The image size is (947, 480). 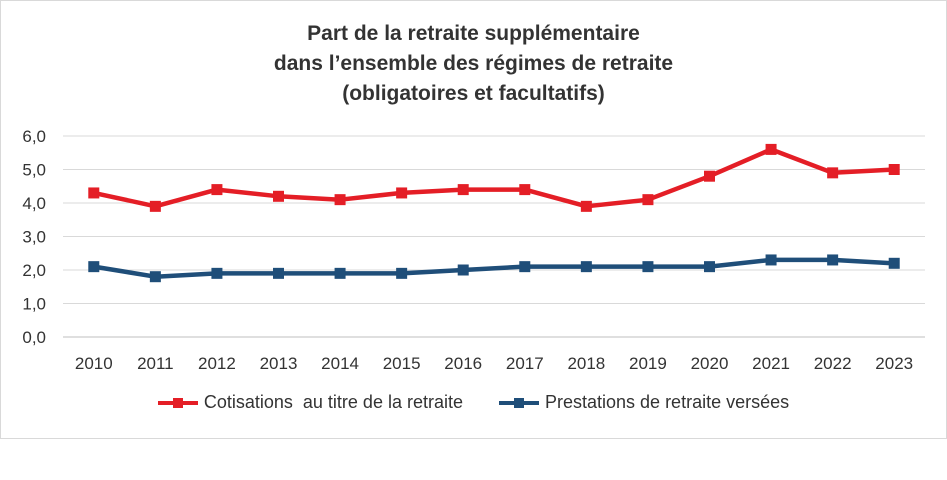 What do you see at coordinates (667, 402) in the screenshot?
I see `legend-label-prestations: Prestations de retraite versées` at bounding box center [667, 402].